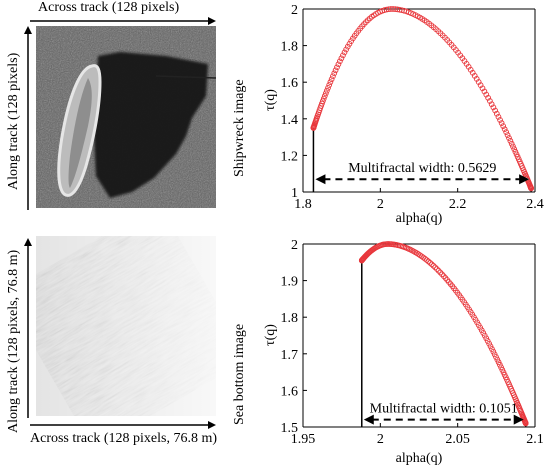  What do you see at coordinates (290, 428) in the screenshot?
I see `y-tick-label: 1.5` at bounding box center [290, 428].